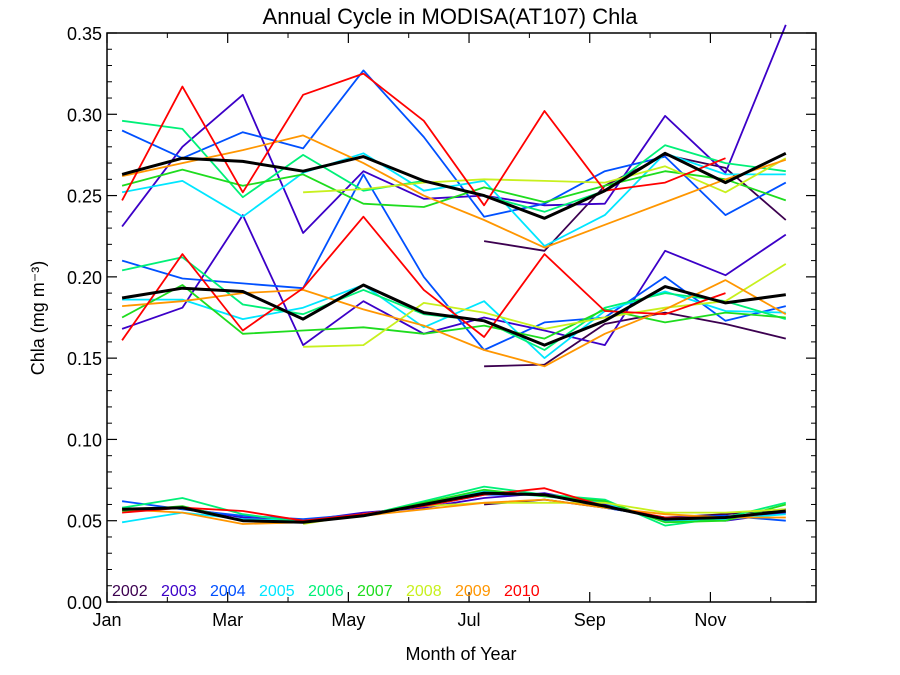  Describe the element at coordinates (38, 318) in the screenshot. I see `y-axis-label: Chla (mg m⁻³)` at that location.